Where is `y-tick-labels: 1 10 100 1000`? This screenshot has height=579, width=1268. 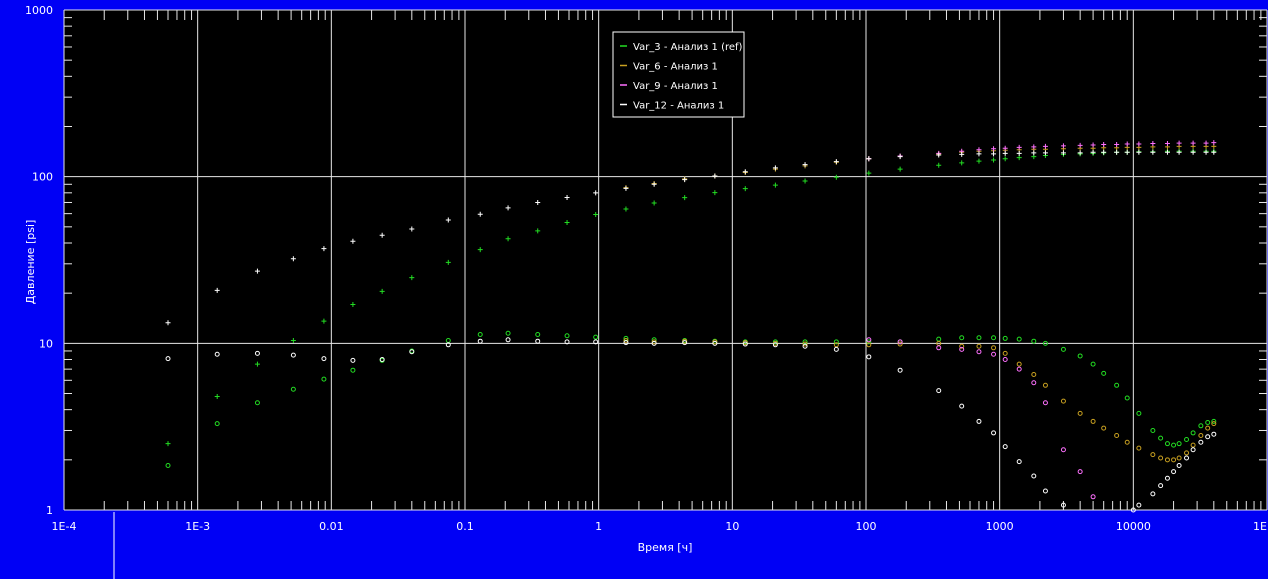
y-tick-labels: 1 10 100 1000 is located at coordinates (39, 260).